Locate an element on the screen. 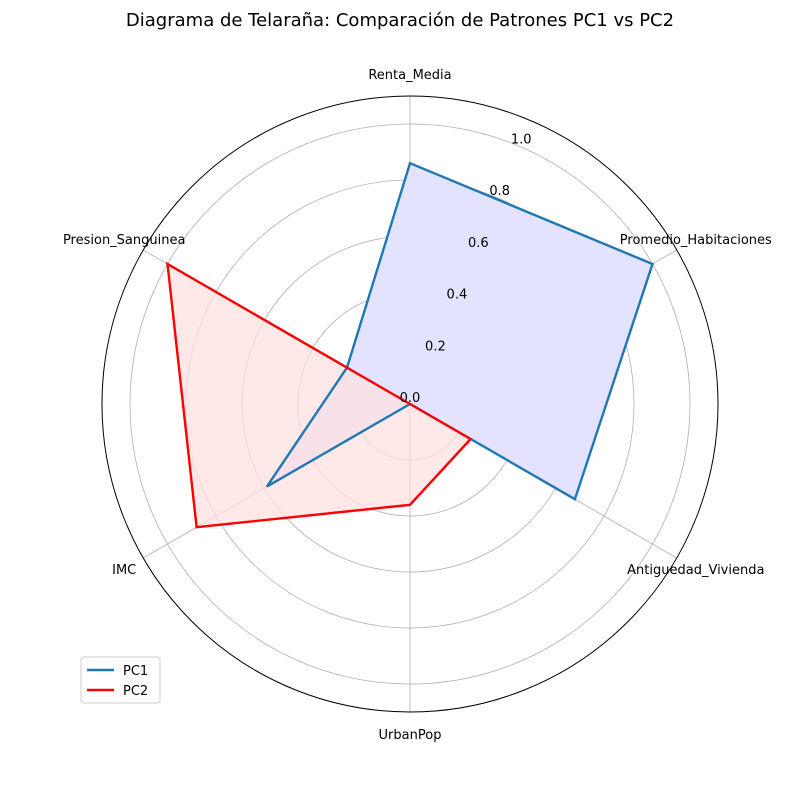  series-area-pc2 is located at coordinates (319, 396).